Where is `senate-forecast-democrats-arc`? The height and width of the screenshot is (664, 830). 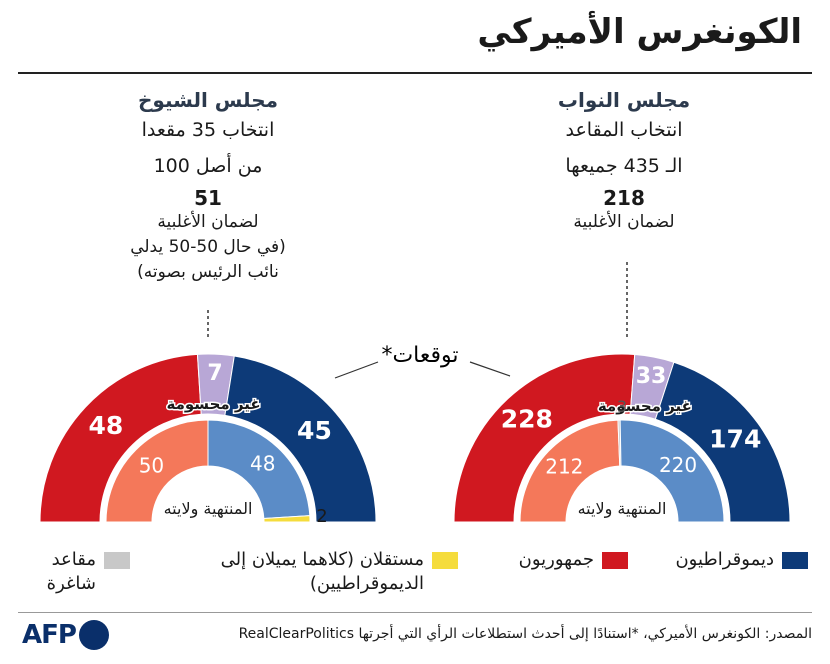 senate-forecast-democrats-arc is located at coordinates (300, 439).